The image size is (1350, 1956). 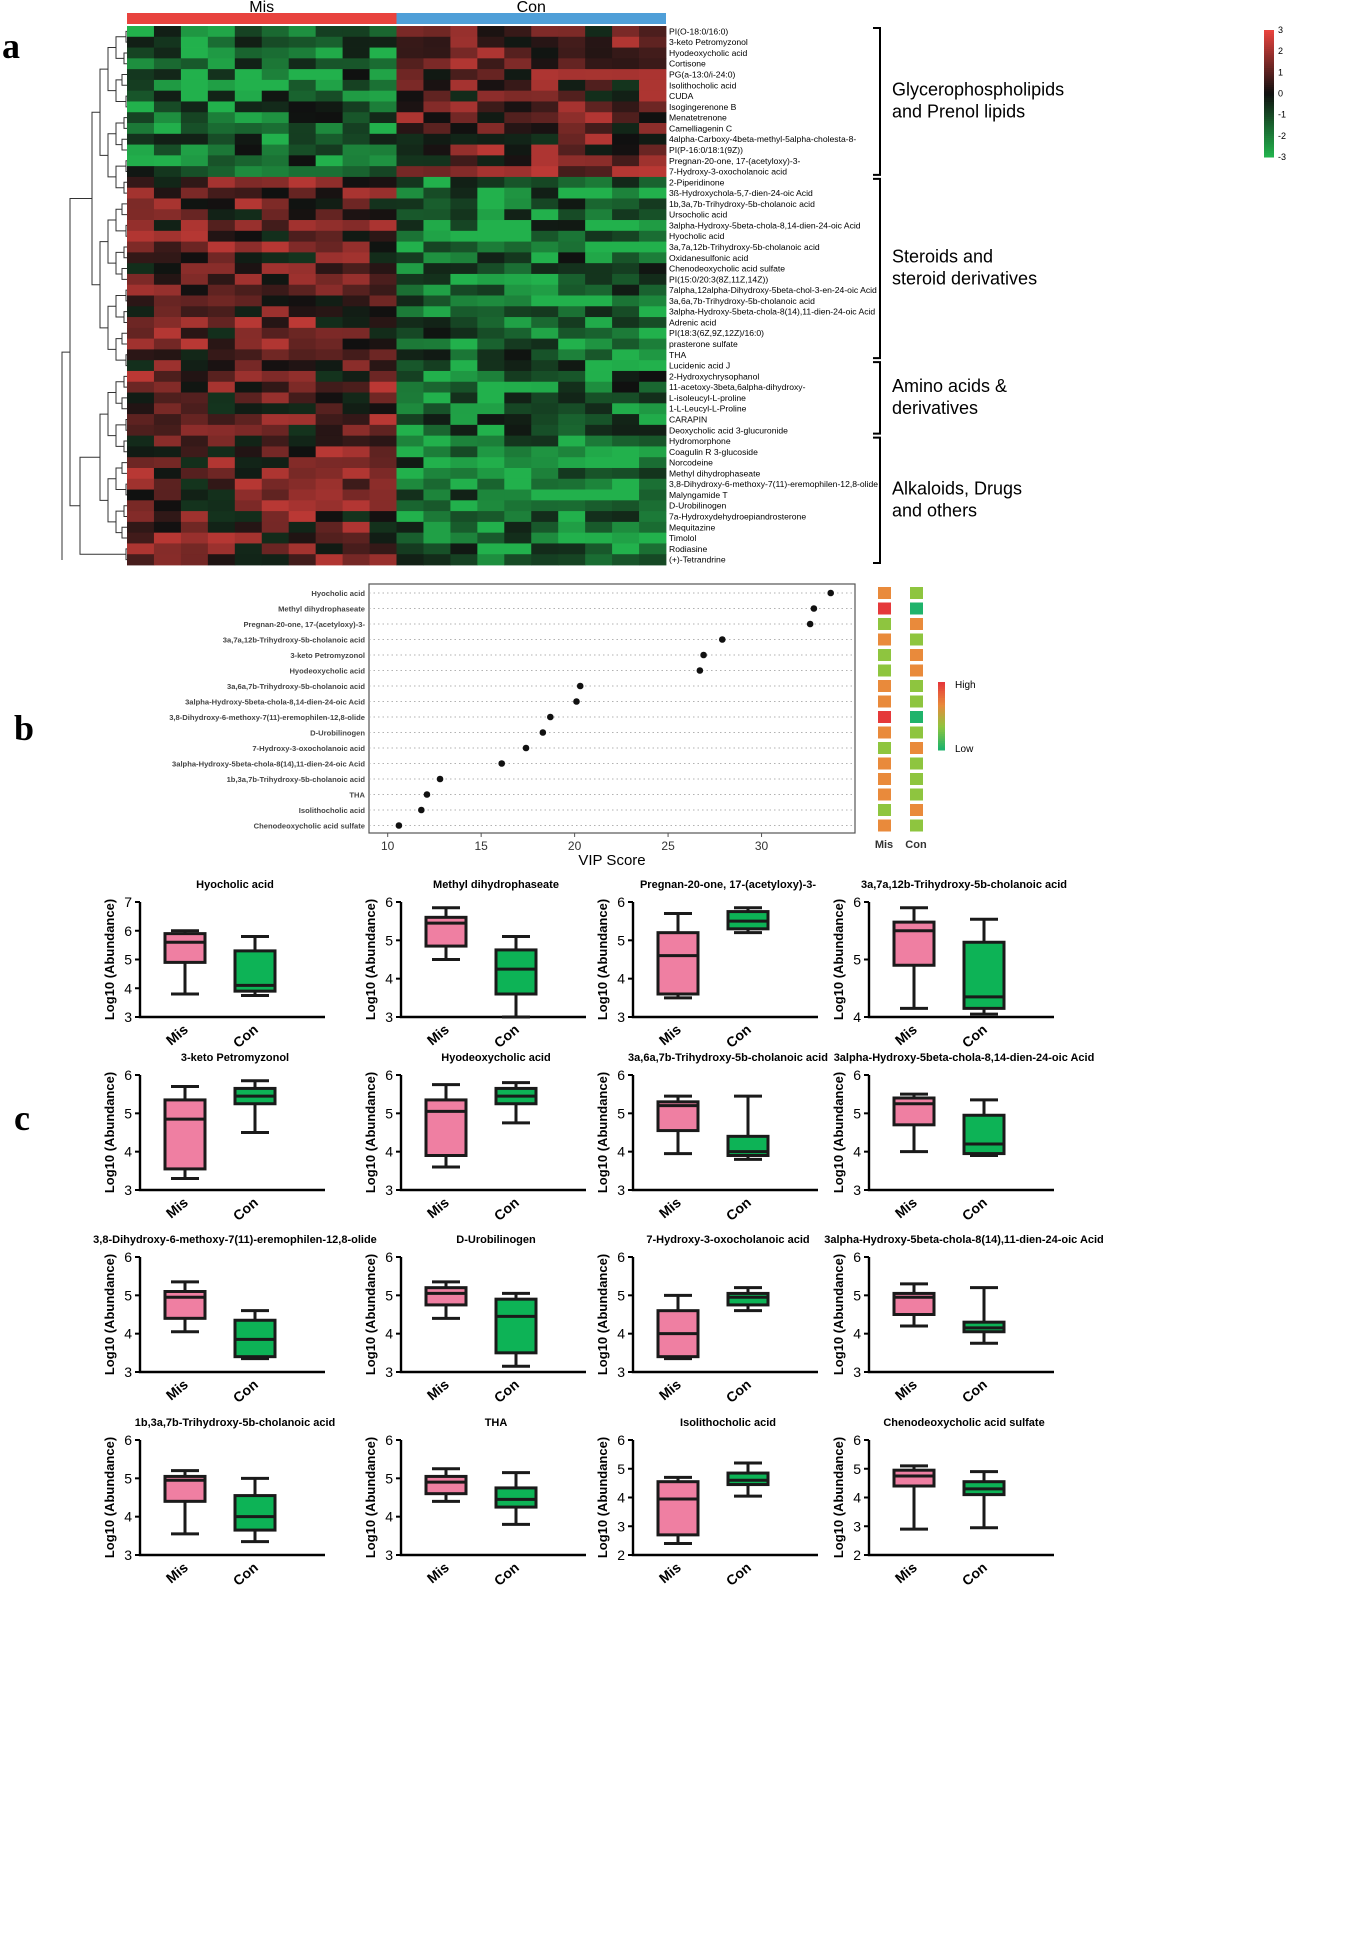 I want to click on vip-item-label: Hyodeoxycholic acid, so click(x=327, y=671).